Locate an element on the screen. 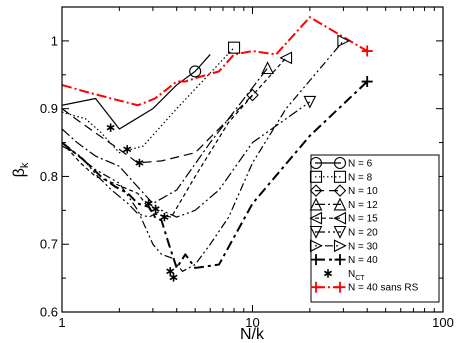 The image size is (462, 343). legend-label-n-10: N = 10 is located at coordinates (363, 191).